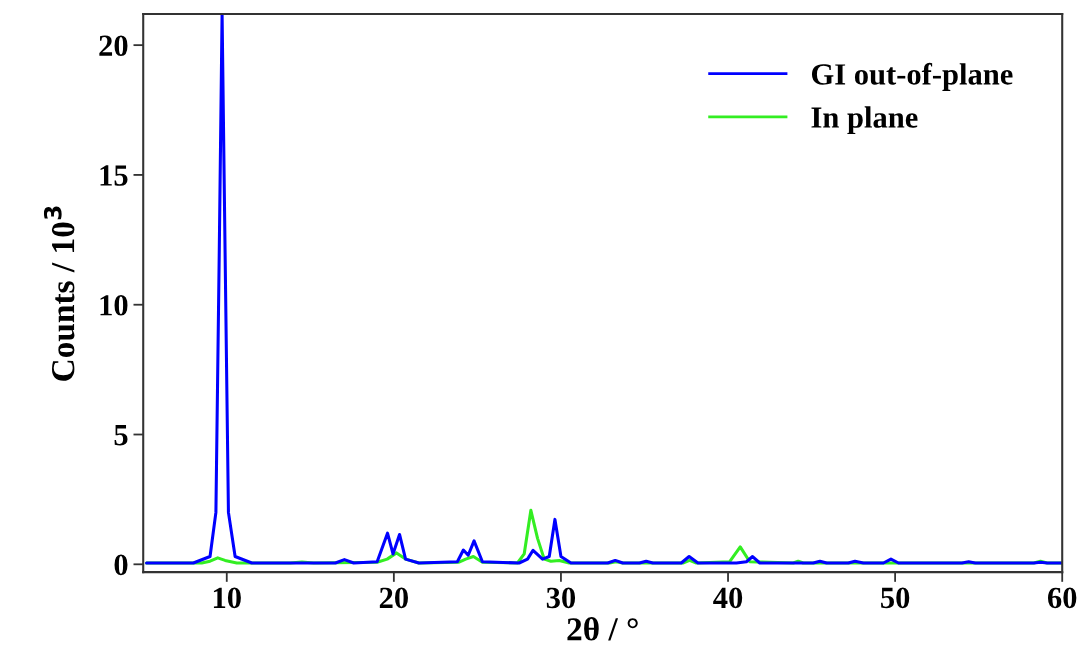  What do you see at coordinates (1062, 598) in the screenshot?
I see `x-tick-label: 60` at bounding box center [1062, 598].